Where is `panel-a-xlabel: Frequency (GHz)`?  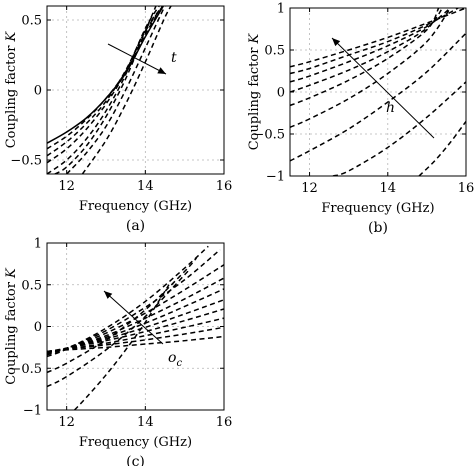
panel-a-xlabel: Frequency (GHz) is located at coordinates (135, 206).